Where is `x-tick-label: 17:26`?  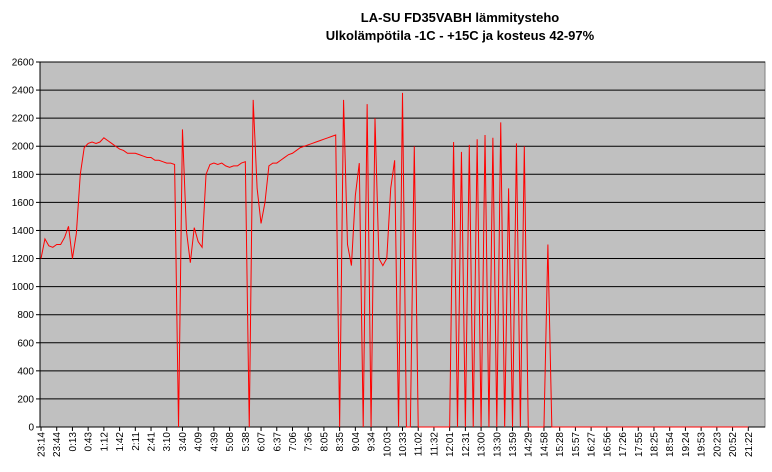
x-tick-label: 17:26 is located at coordinates (623, 444).